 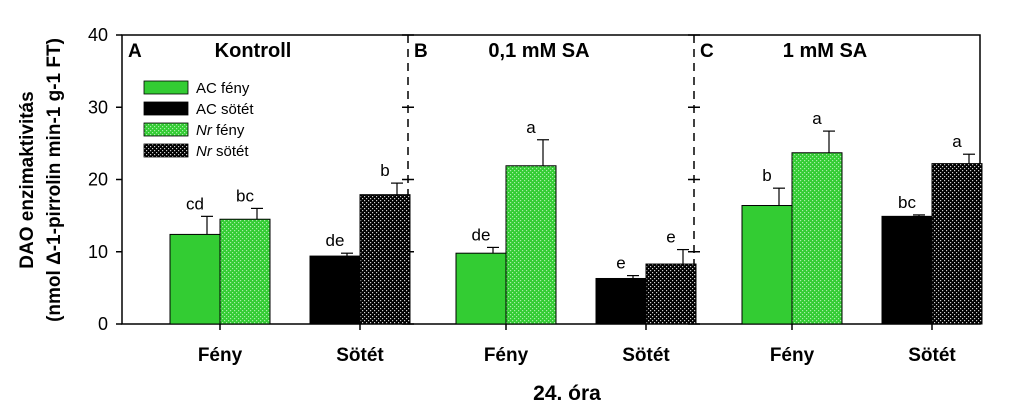 What do you see at coordinates (98, 107) in the screenshot?
I see `y-tick-label: 30` at bounding box center [98, 107].